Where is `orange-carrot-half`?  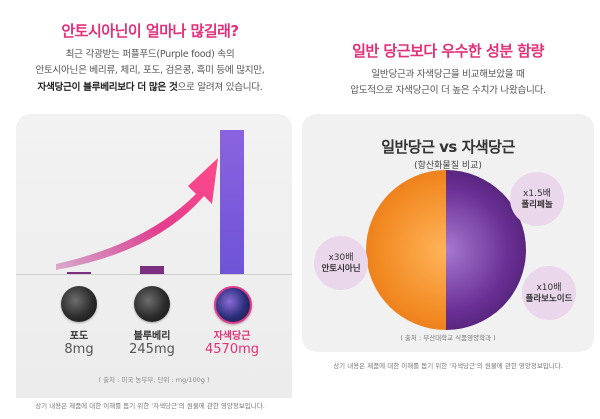 orange-carrot-half is located at coordinates (406, 250).